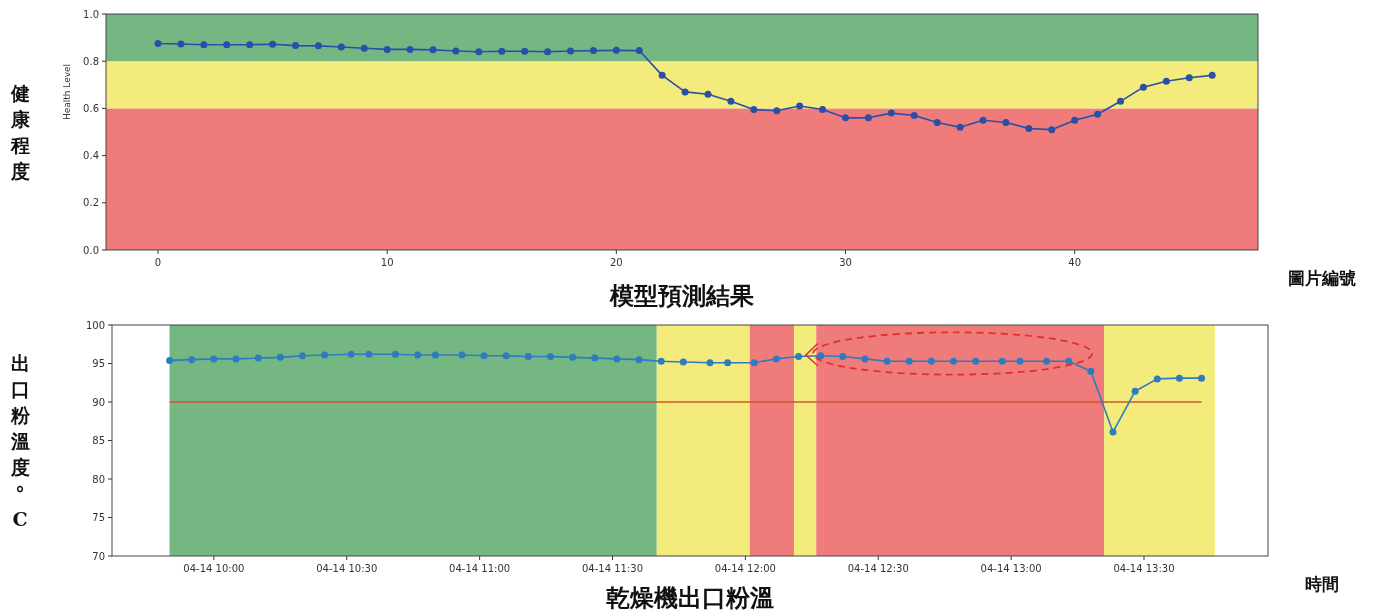 The width and height of the screenshot is (1380, 612). What do you see at coordinates (91, 250) in the screenshot?
I see `y-tick-label: 0.0` at bounding box center [91, 250].